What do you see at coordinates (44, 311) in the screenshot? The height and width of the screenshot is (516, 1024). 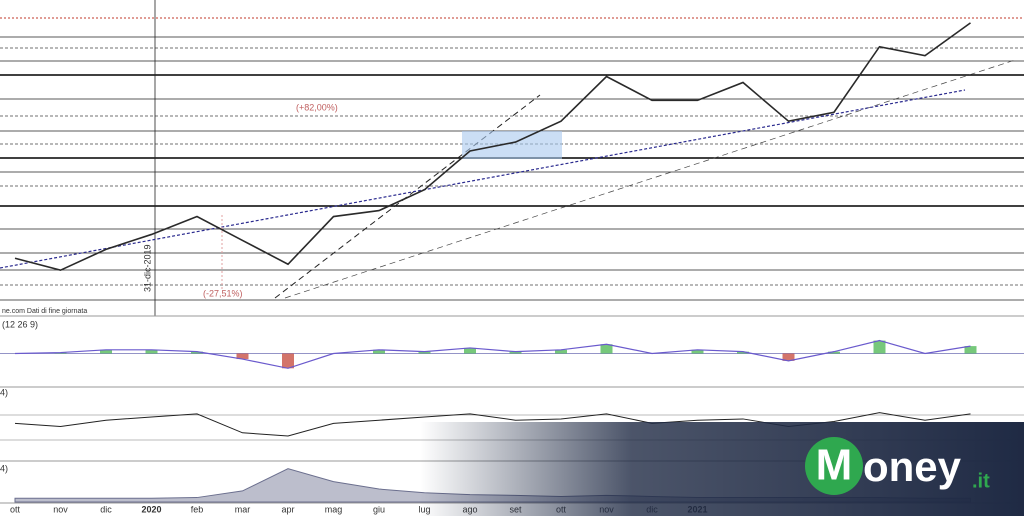 I see `annotation: ne.com Dati di fine giornata` at bounding box center [44, 311].